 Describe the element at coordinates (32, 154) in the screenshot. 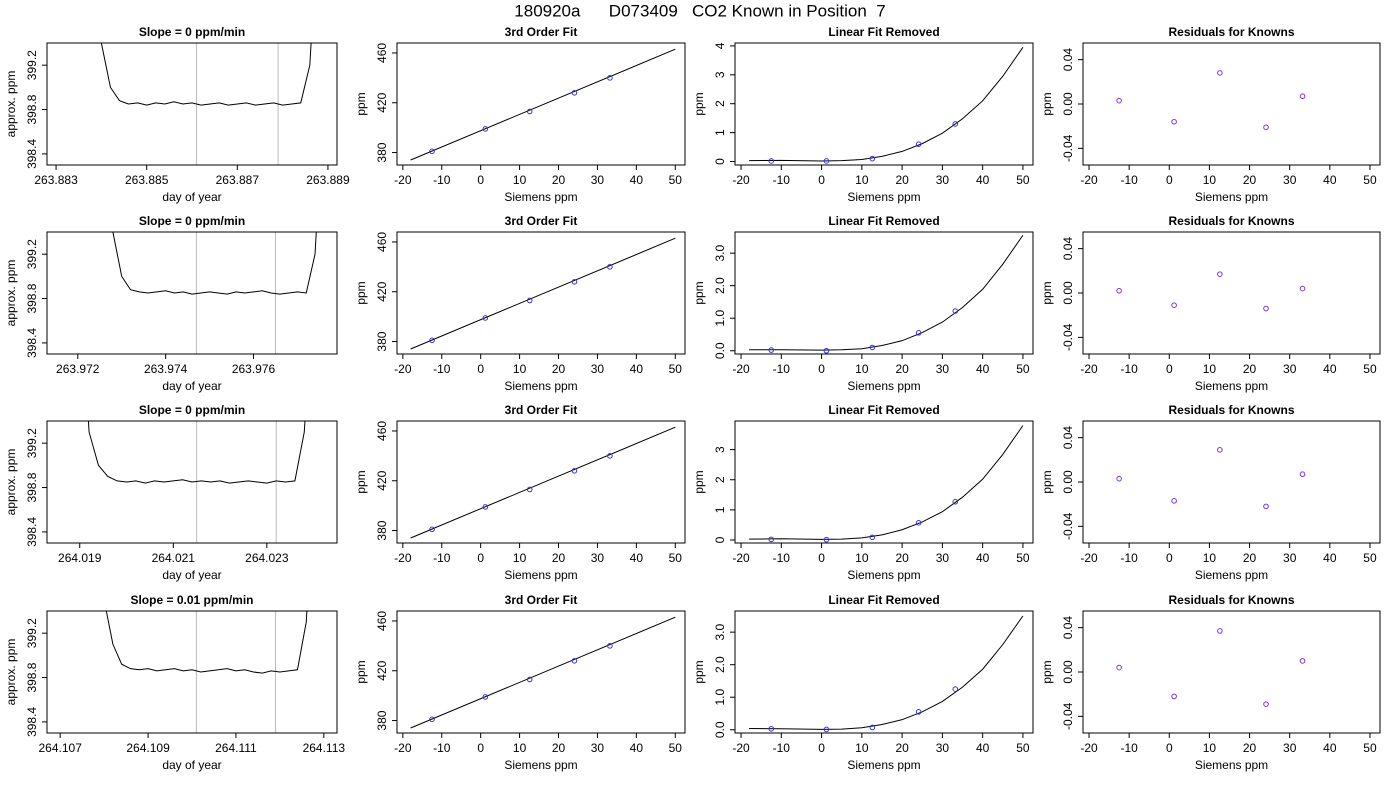

I see `y-tick-label: 398.4` at that location.